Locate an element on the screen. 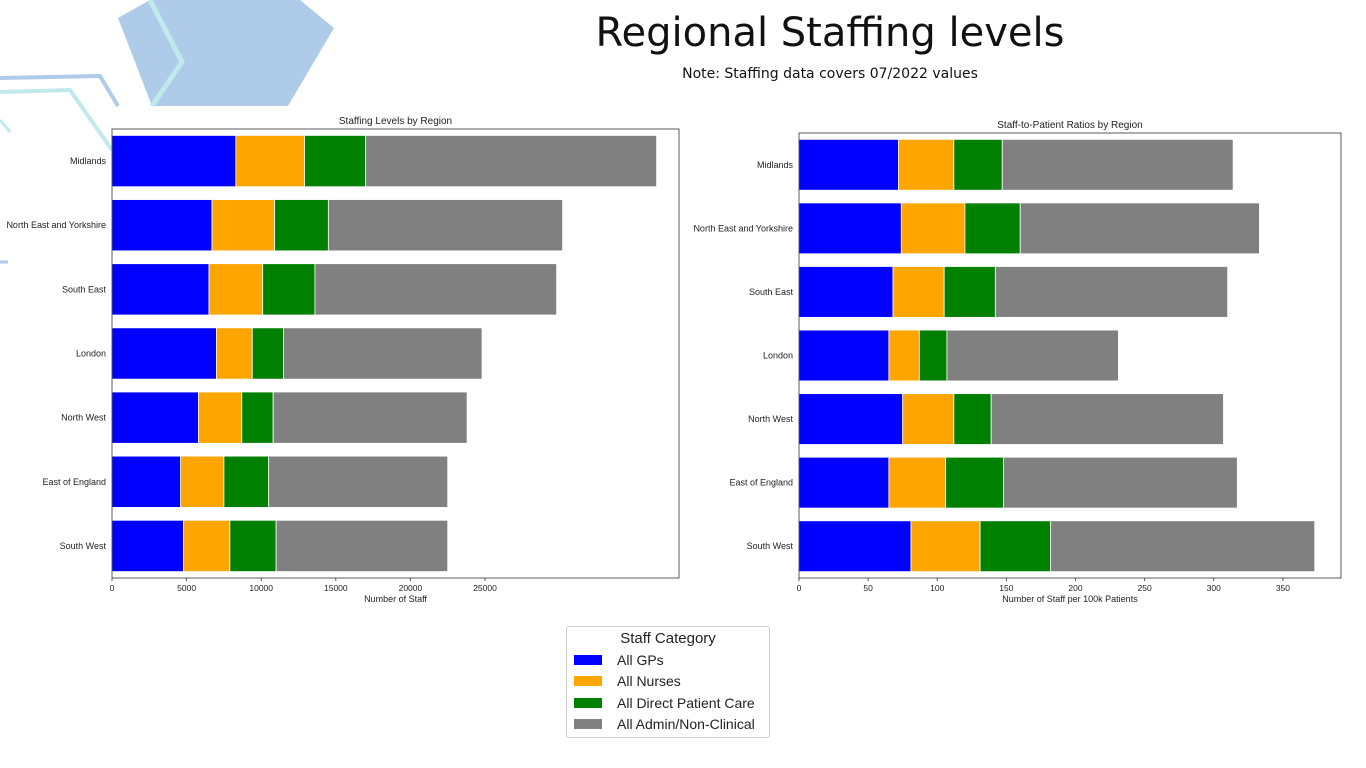  x-tick-label: 100 is located at coordinates (937, 588).